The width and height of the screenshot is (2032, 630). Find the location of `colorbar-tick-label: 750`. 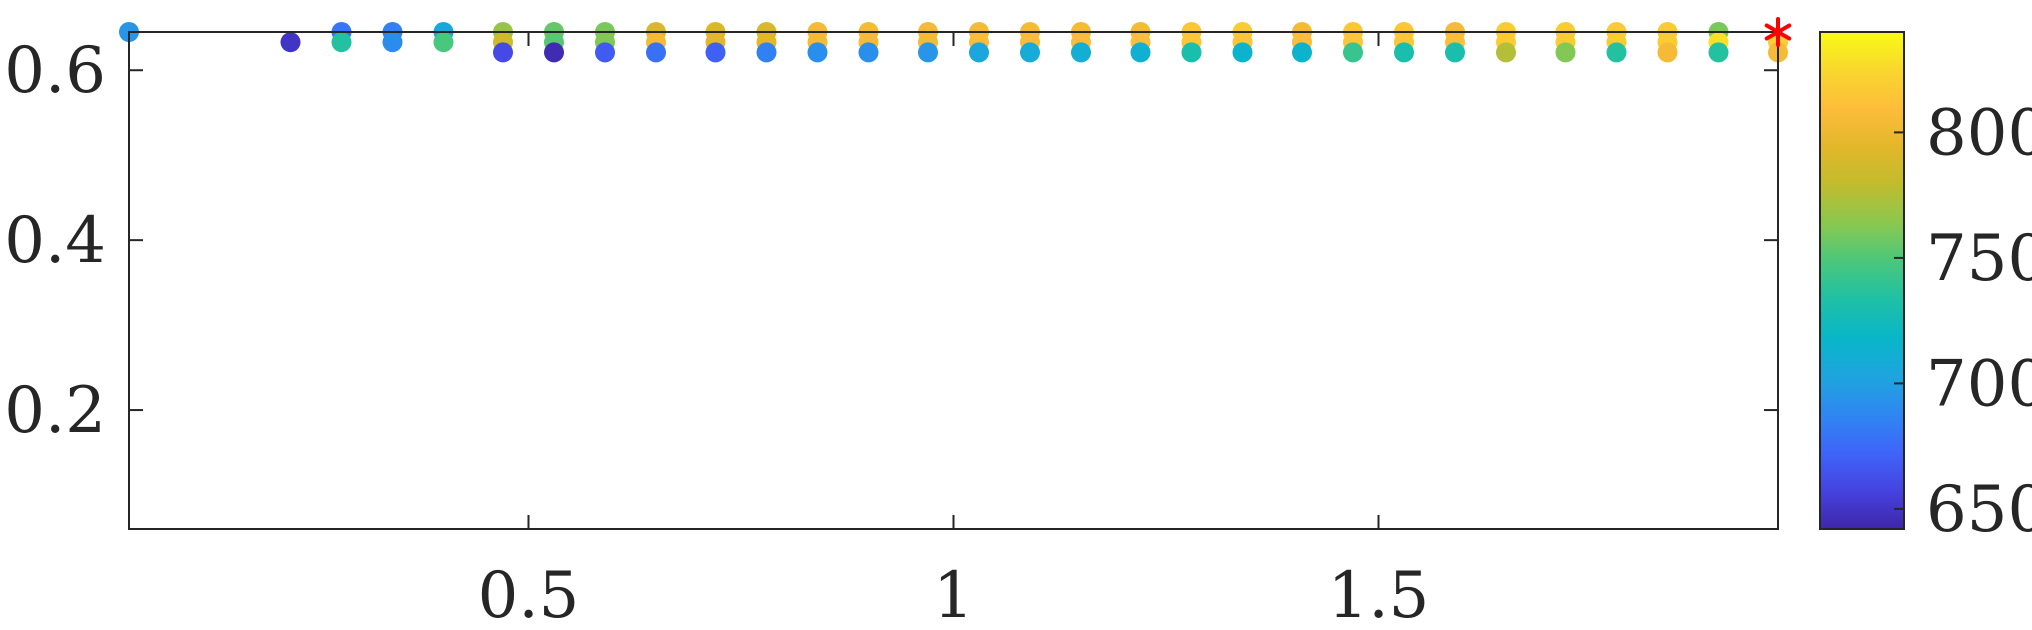

colorbar-tick-label: 750 is located at coordinates (1979, 259).